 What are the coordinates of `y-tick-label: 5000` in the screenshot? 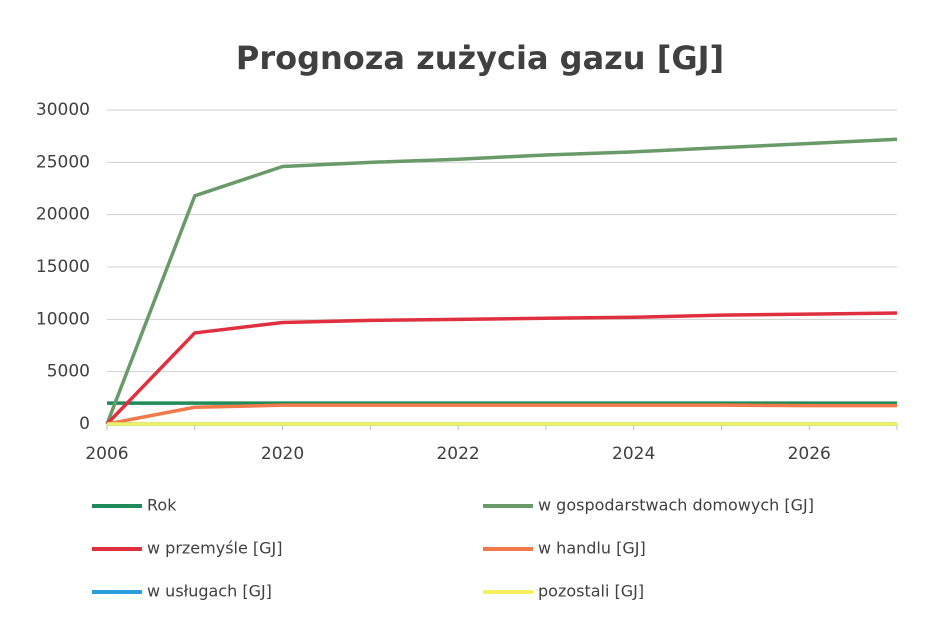 It's located at (68, 372).